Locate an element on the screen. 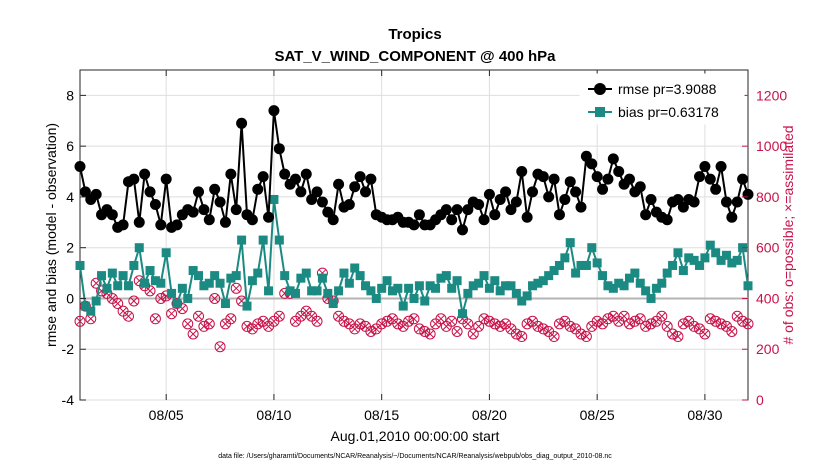  y2-tick-label: 0 is located at coordinates (760, 400).